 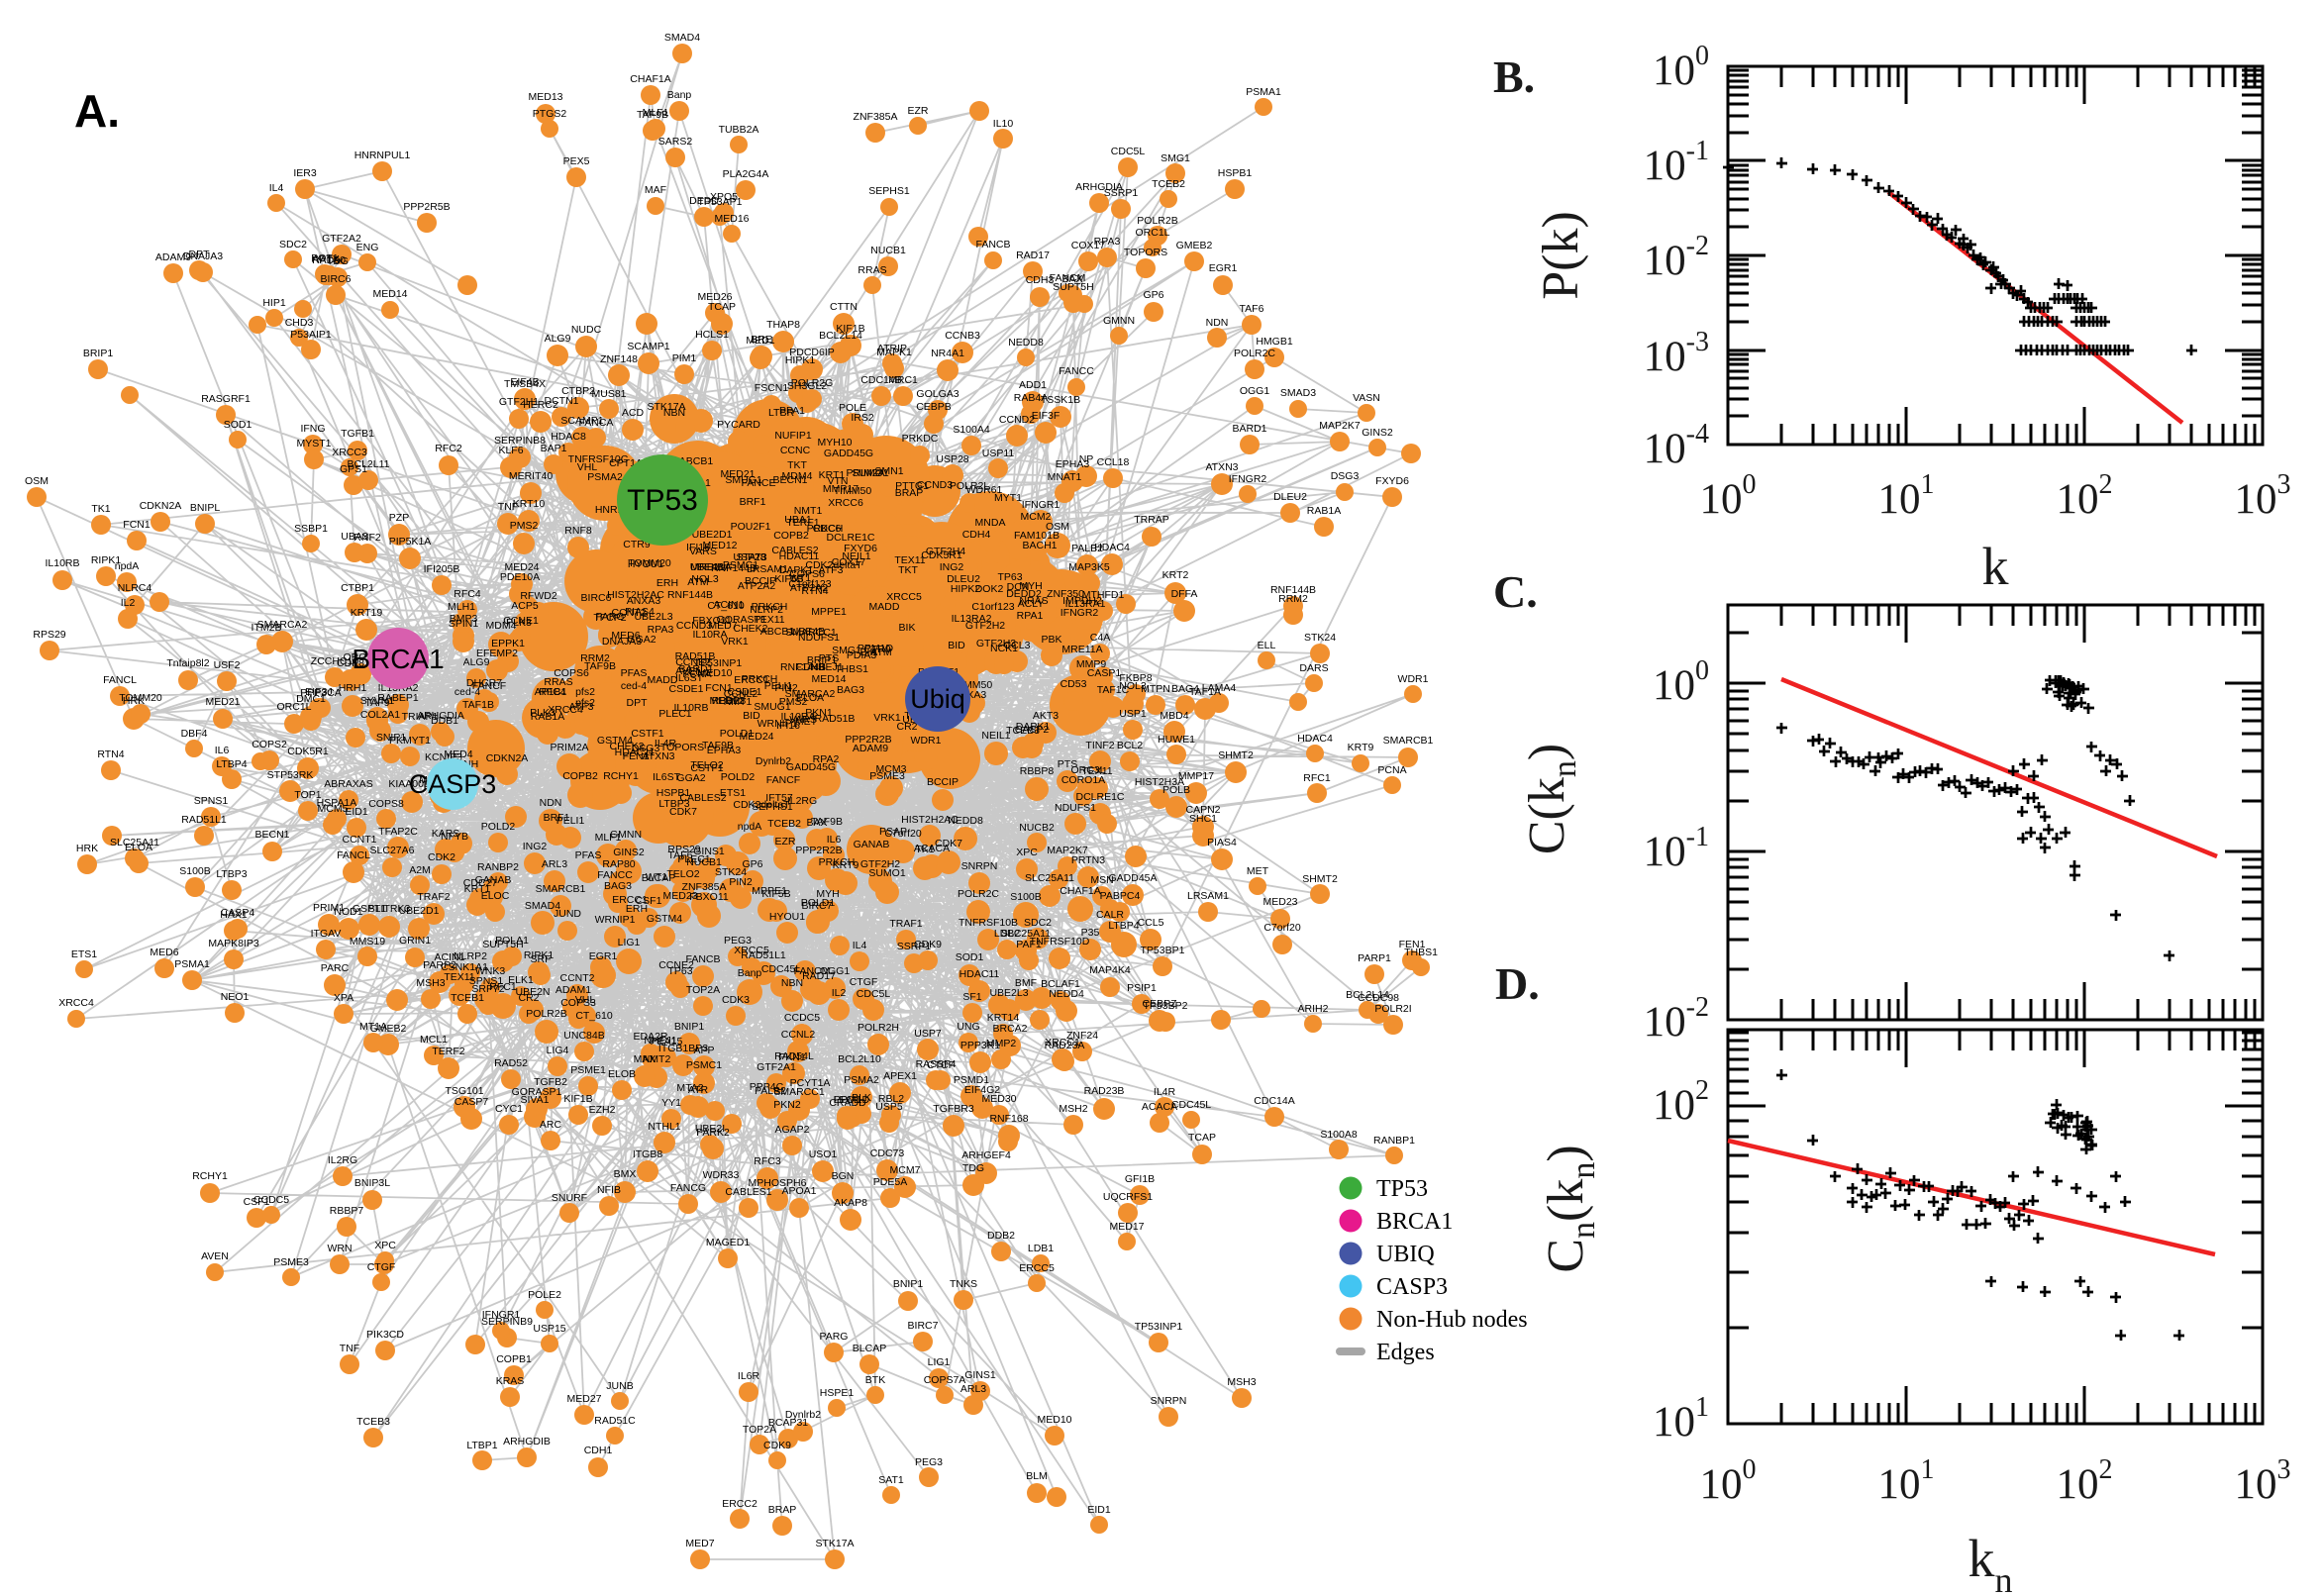 I want to click on svg-text: RNF168, so click(x=1009, y=1119).